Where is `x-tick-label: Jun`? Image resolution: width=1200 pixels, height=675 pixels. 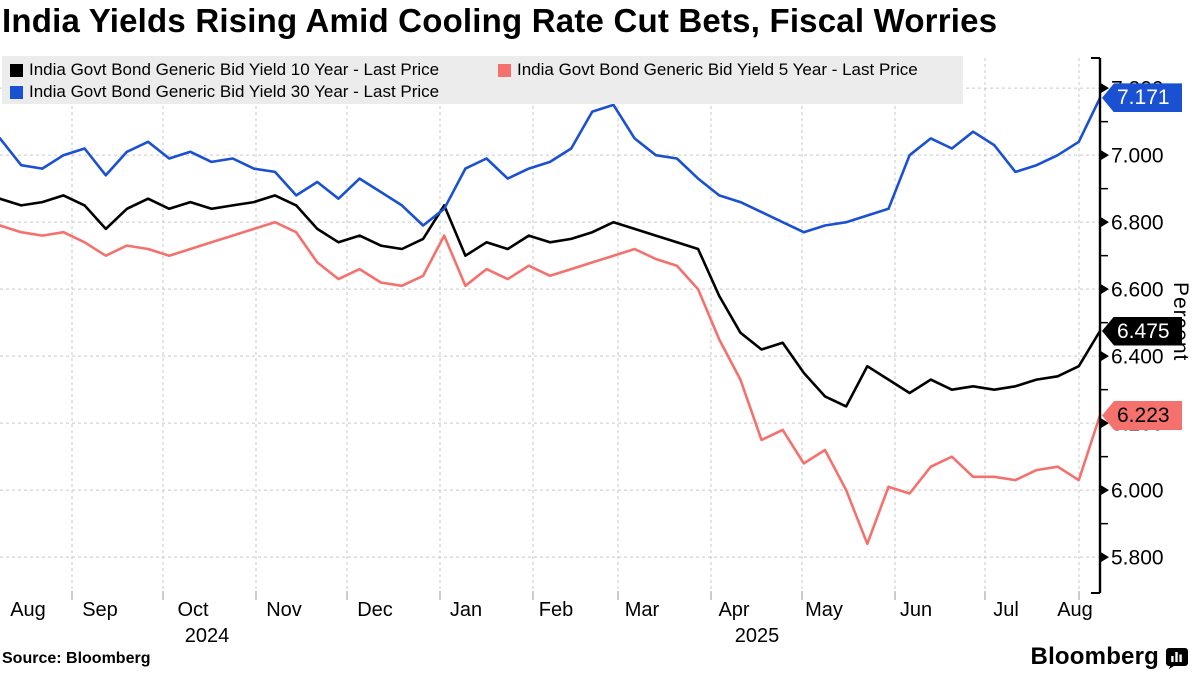 x-tick-label: Jun is located at coordinates (916, 610).